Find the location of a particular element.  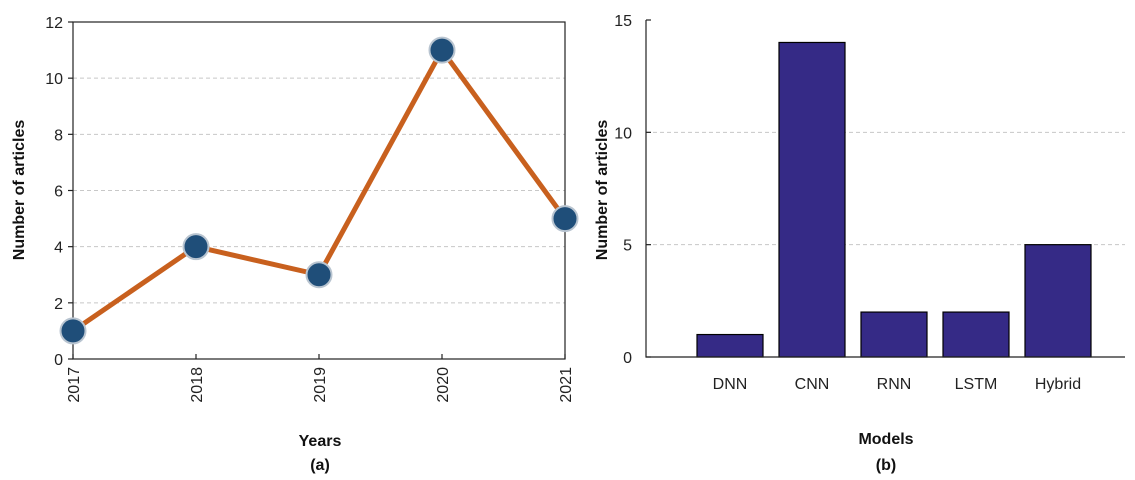

chart-b-xtick-label: Hybrid is located at coordinates (1058, 384).